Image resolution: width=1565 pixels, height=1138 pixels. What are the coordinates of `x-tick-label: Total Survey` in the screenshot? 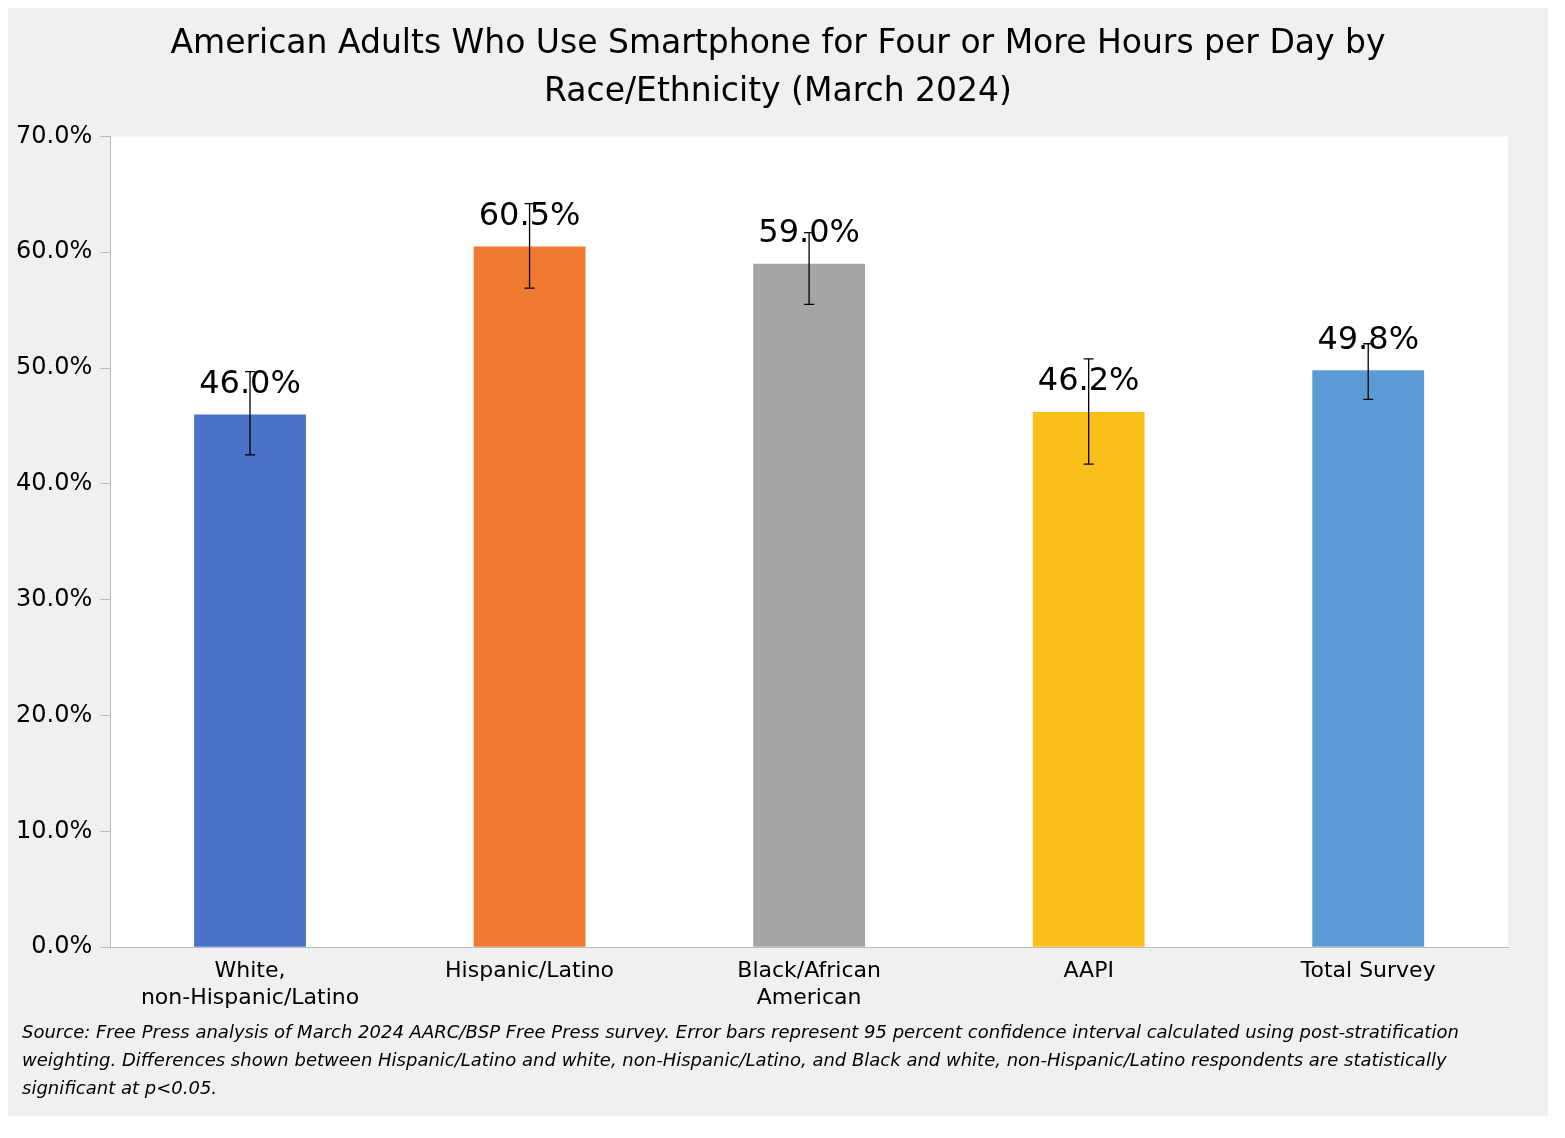 It's located at (1367, 970).